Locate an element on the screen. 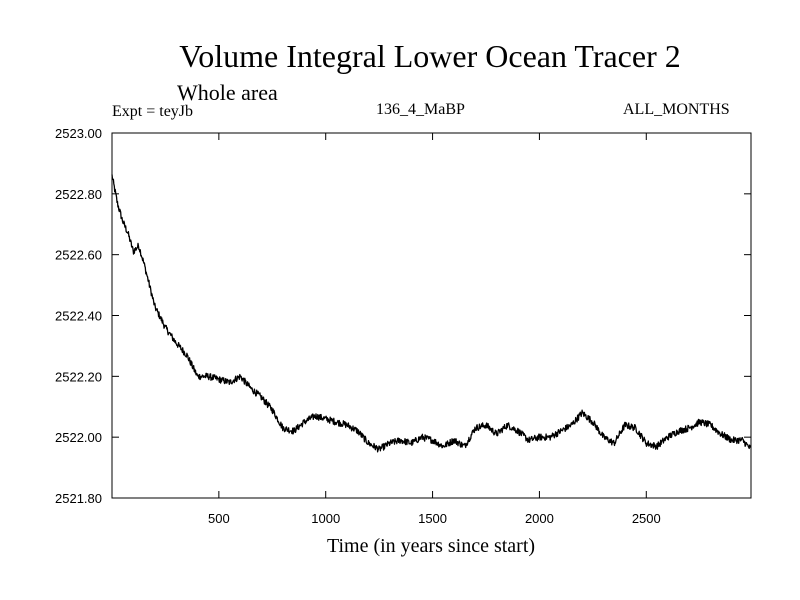 The image size is (800, 600). y-tick-label: 2522.40 is located at coordinates (78, 316).